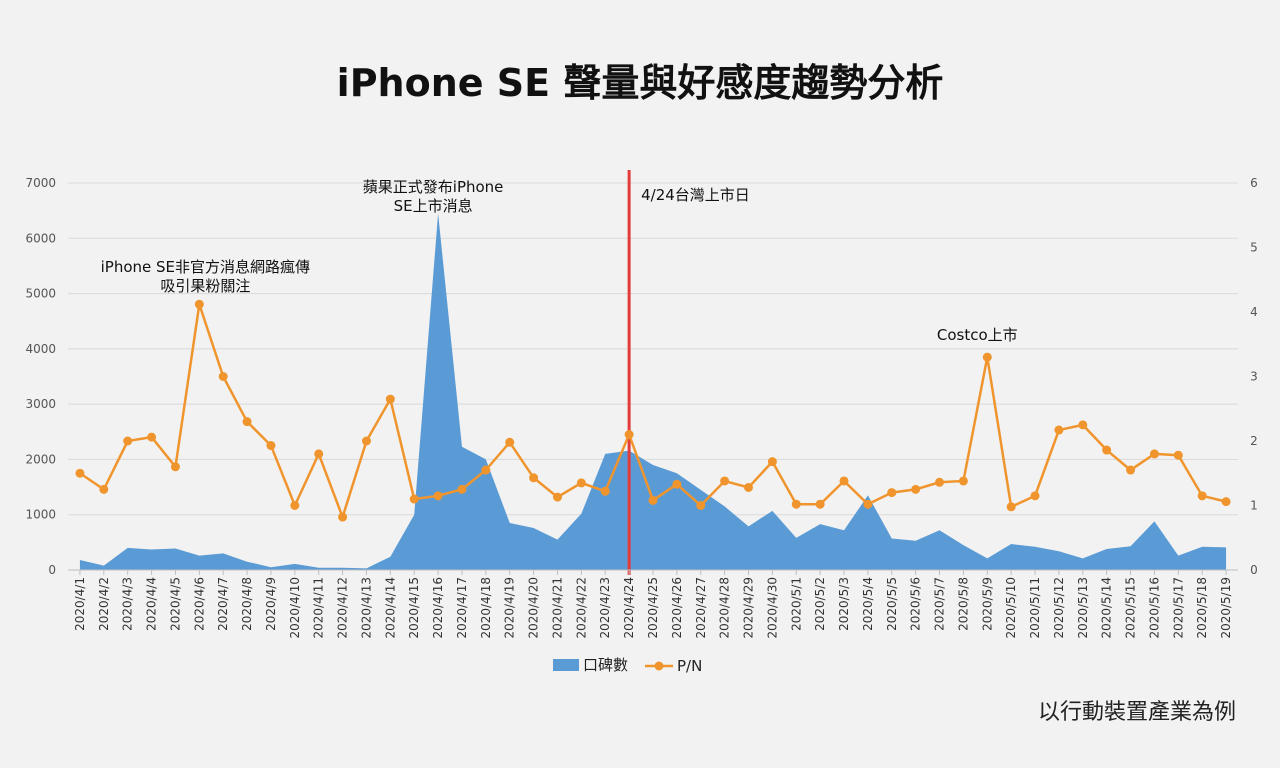 This screenshot has height=768, width=1280. What do you see at coordinates (223, 604) in the screenshot?
I see `x-tick-label: 2020/4/7` at bounding box center [223, 604].